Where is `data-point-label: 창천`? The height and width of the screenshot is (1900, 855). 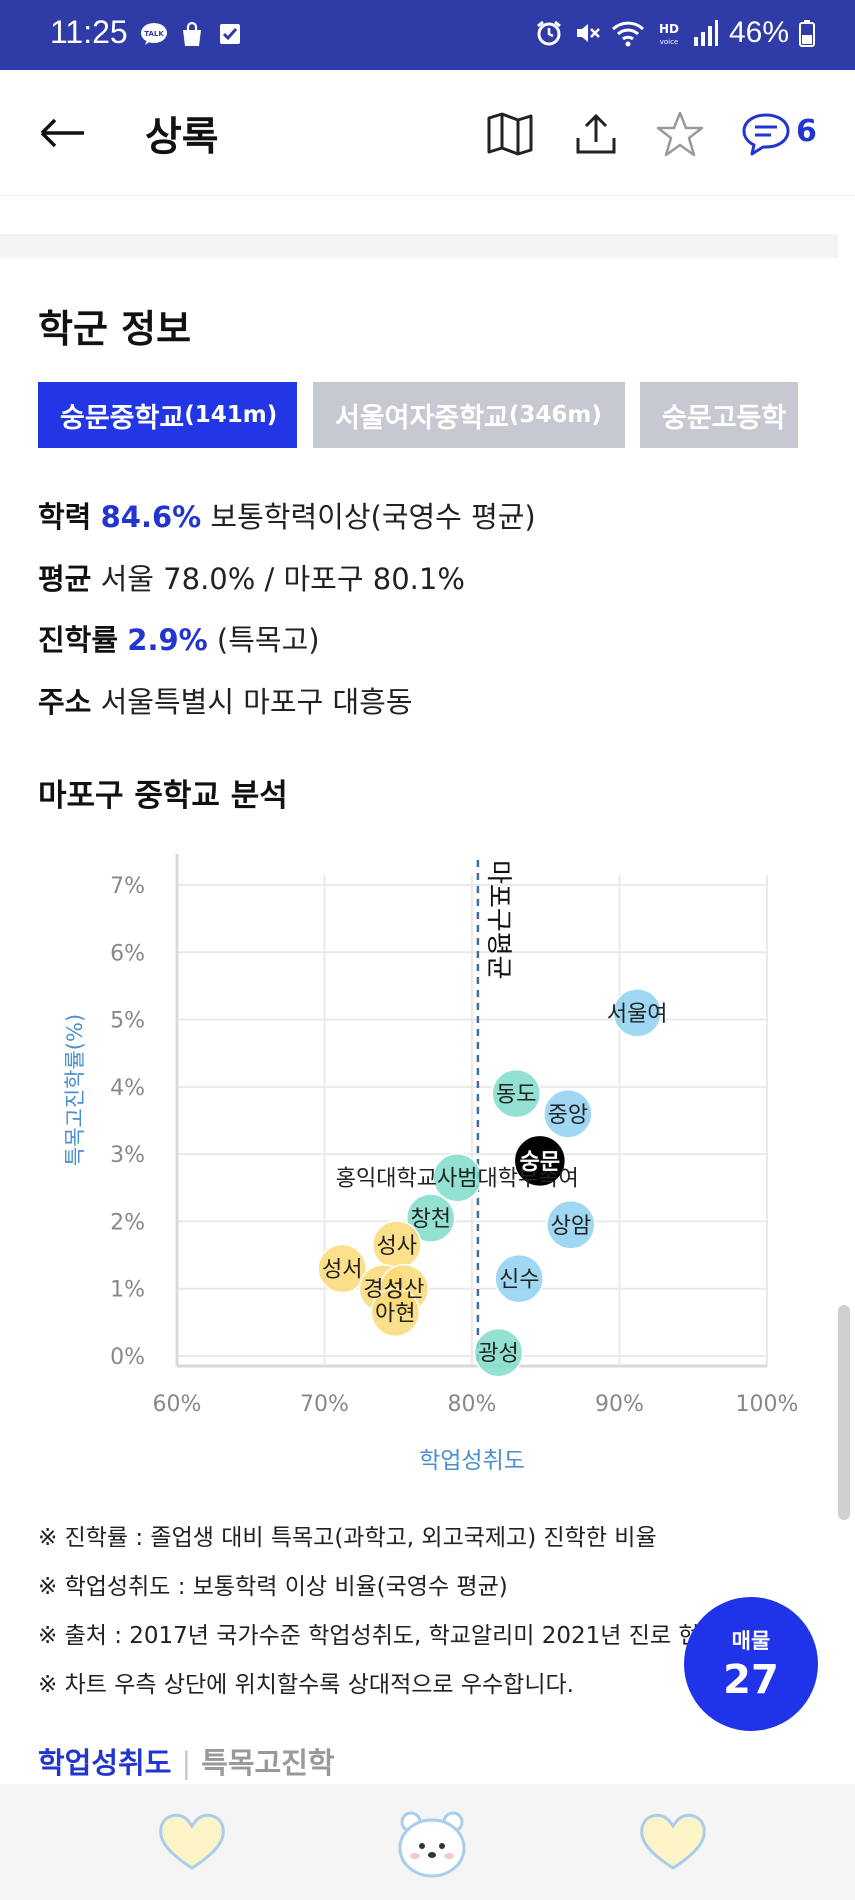
data-point-label: 창천 is located at coordinates (430, 1219).